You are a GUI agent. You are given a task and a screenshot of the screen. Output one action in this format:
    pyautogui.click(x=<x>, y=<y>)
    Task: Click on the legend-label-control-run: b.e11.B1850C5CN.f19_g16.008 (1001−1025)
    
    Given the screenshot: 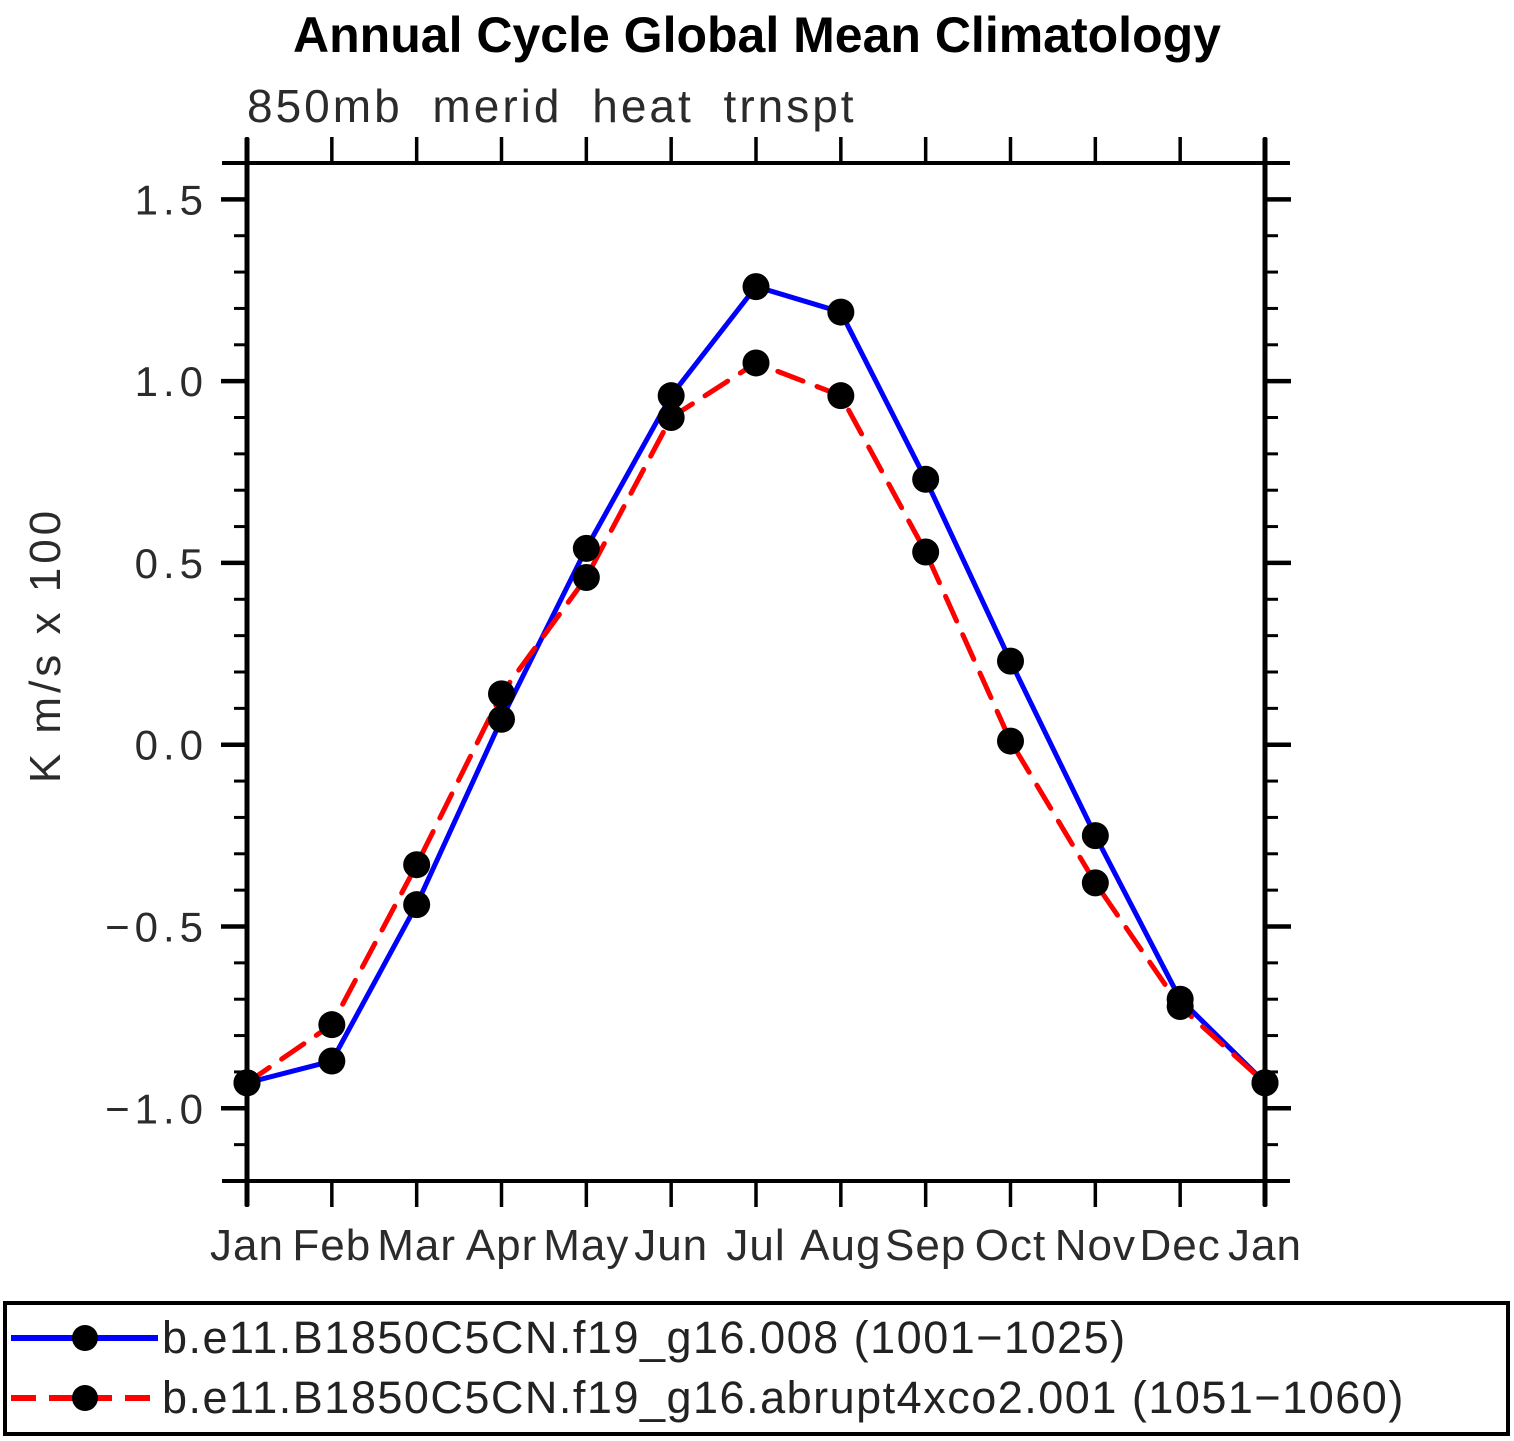 What is the action you would take?
    pyautogui.click(x=644, y=1337)
    